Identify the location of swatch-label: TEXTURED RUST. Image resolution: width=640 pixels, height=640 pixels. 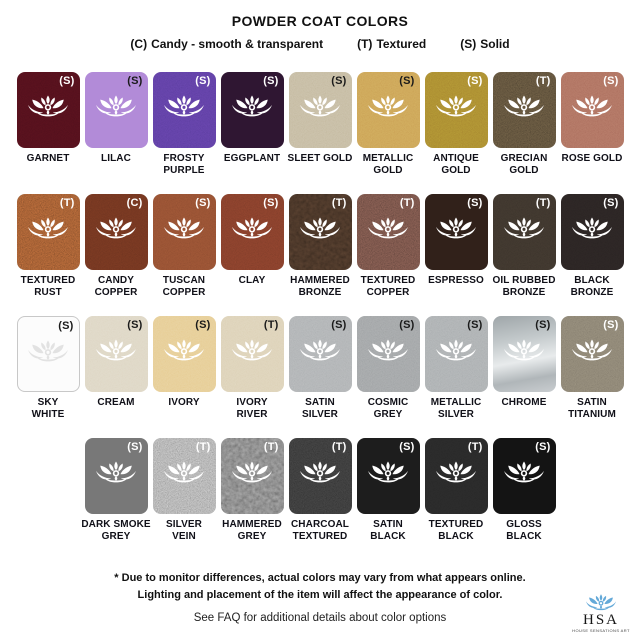
(48, 286).